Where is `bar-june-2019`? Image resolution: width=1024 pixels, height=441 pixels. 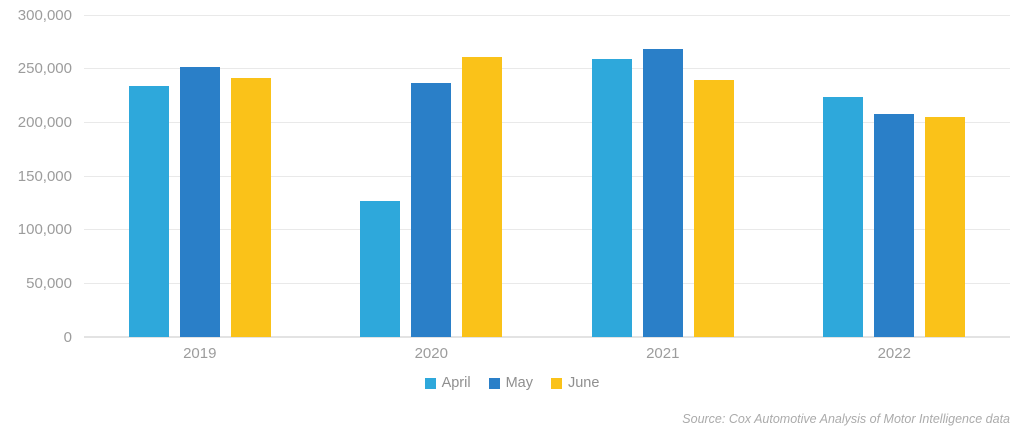 bar-june-2019 is located at coordinates (250, 207).